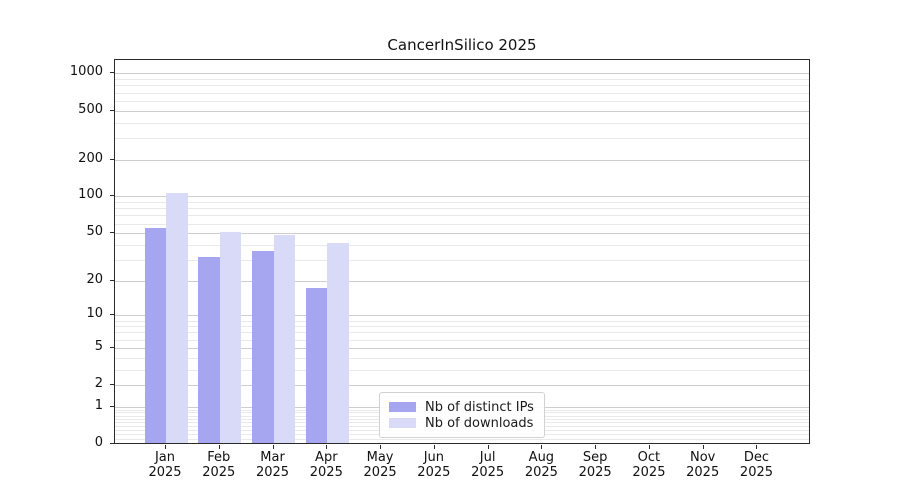 Image resolution: width=900 pixels, height=500 pixels. What do you see at coordinates (541, 457) in the screenshot?
I see `x-tick-month: Aug` at bounding box center [541, 457].